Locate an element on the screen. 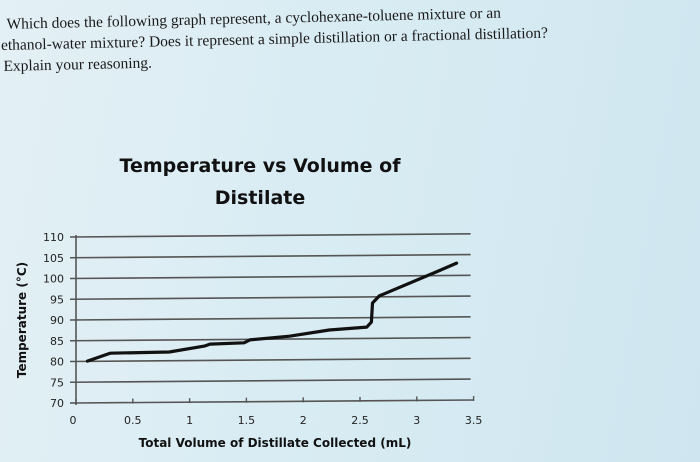  y-tick-labels: 70 75 80 85 90 95 100 105 110 is located at coordinates (53, 320).